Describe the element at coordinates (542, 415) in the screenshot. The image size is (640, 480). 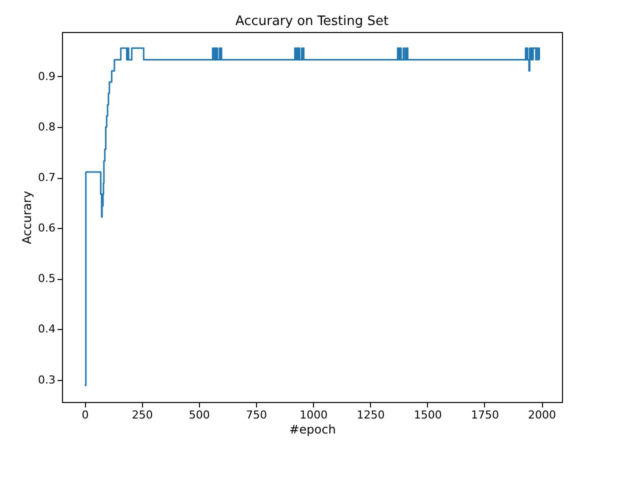
I see `x-tick-label: 2000` at that location.